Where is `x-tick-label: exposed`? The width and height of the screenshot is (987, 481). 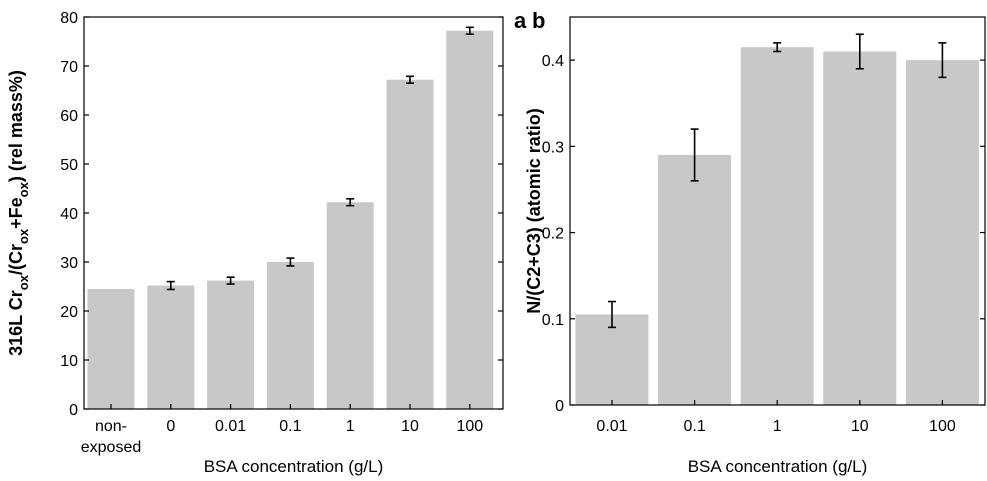 x-tick-label: exposed is located at coordinates (111, 447).